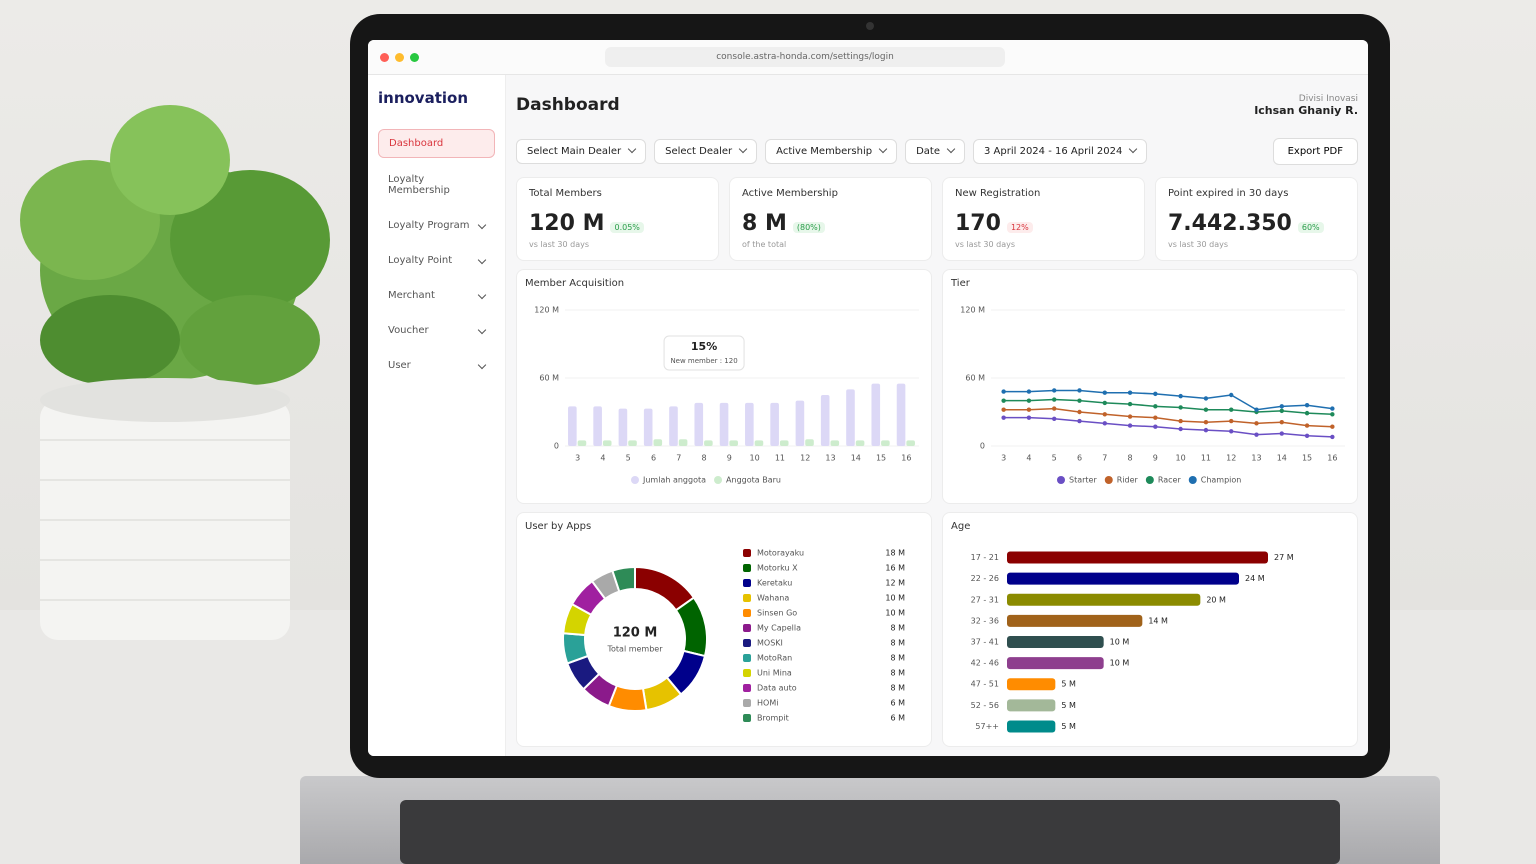  I want to click on menu-item: Loyalty Point, so click(436, 260).